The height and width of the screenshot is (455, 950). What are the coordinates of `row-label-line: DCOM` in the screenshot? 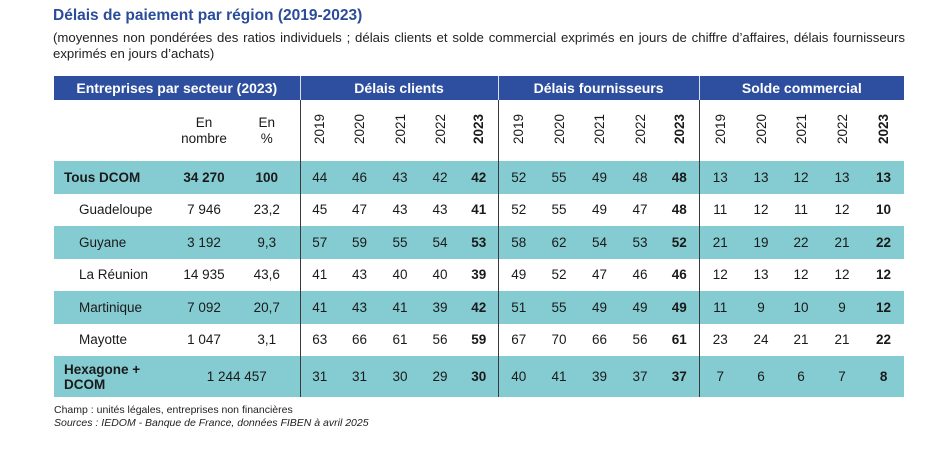 It's located at (85, 384).